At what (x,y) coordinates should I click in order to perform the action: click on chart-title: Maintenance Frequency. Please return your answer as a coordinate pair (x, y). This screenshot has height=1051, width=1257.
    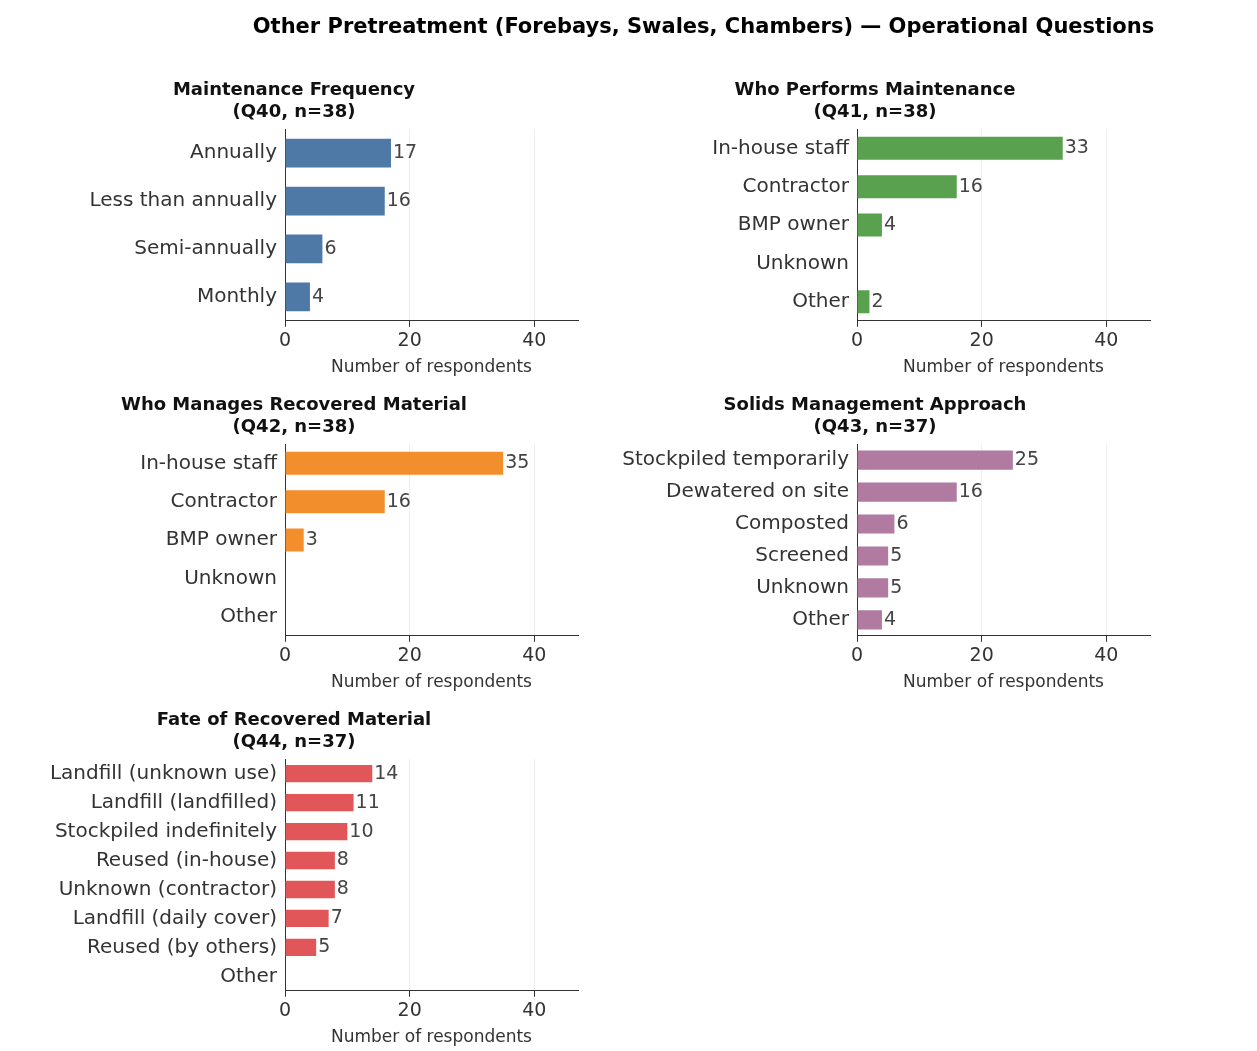
    Looking at the image, I should click on (294, 89).